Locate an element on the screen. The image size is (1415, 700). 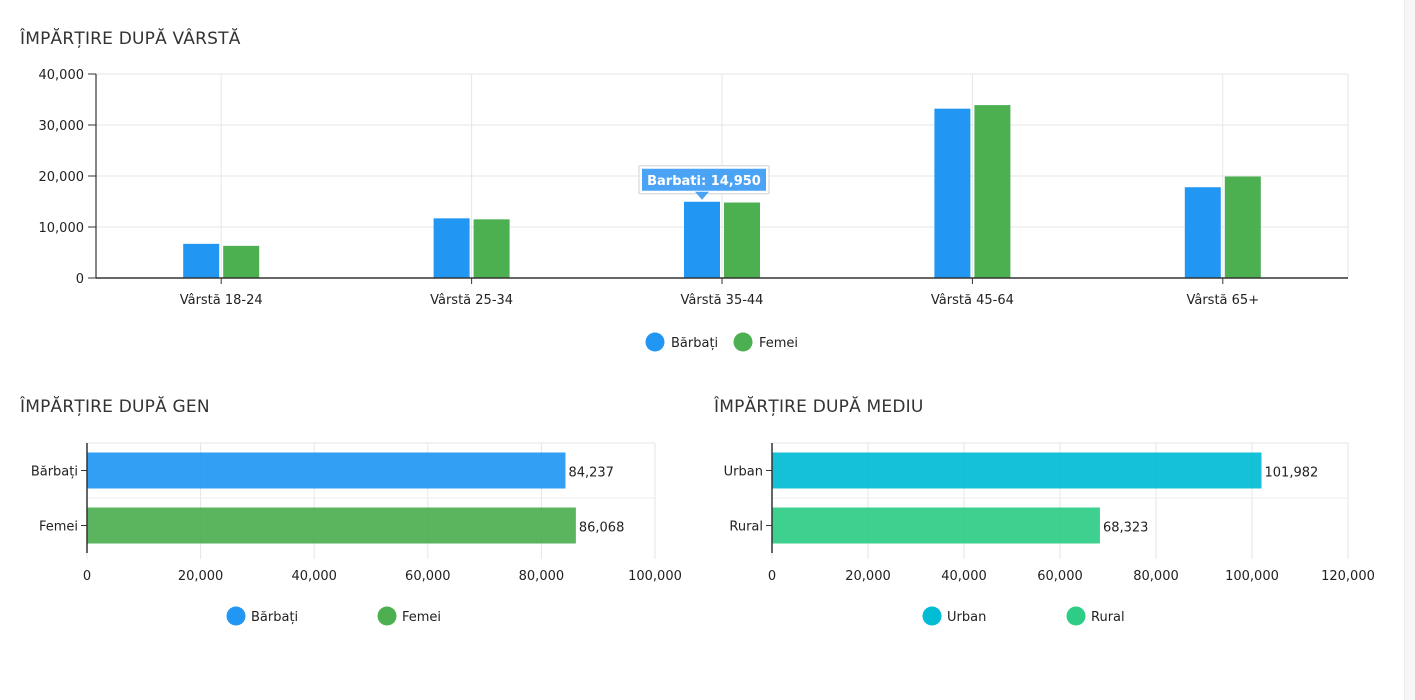
legend-label-barbati: Bărbați is located at coordinates (694, 343).